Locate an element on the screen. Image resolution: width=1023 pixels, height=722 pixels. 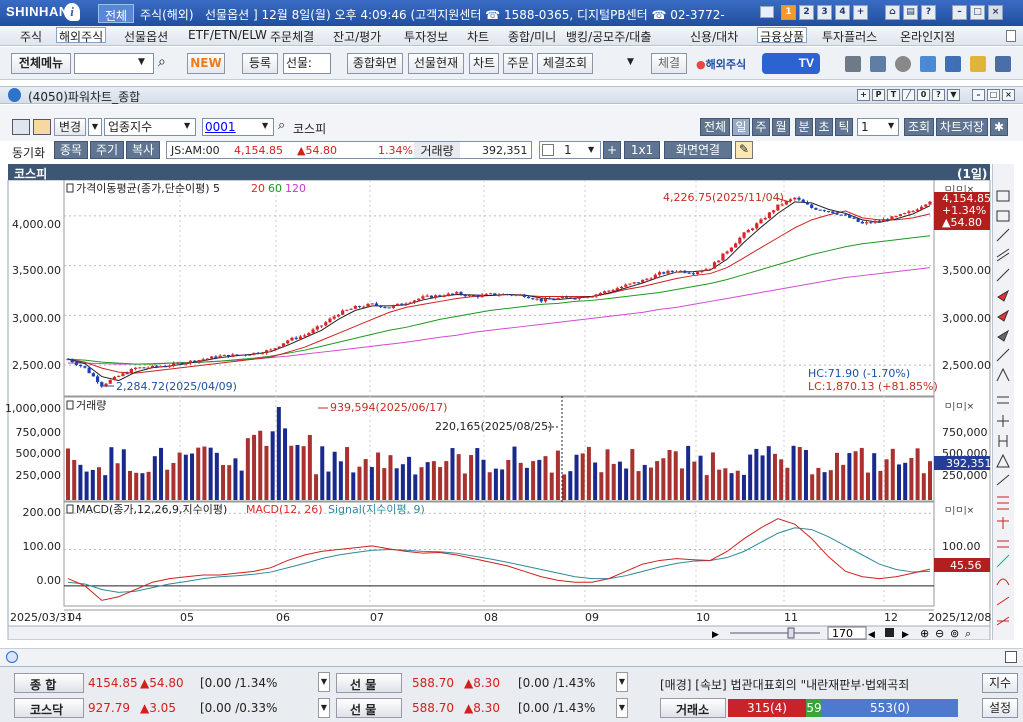
resize-icon is located at coordinates (1011, 657).